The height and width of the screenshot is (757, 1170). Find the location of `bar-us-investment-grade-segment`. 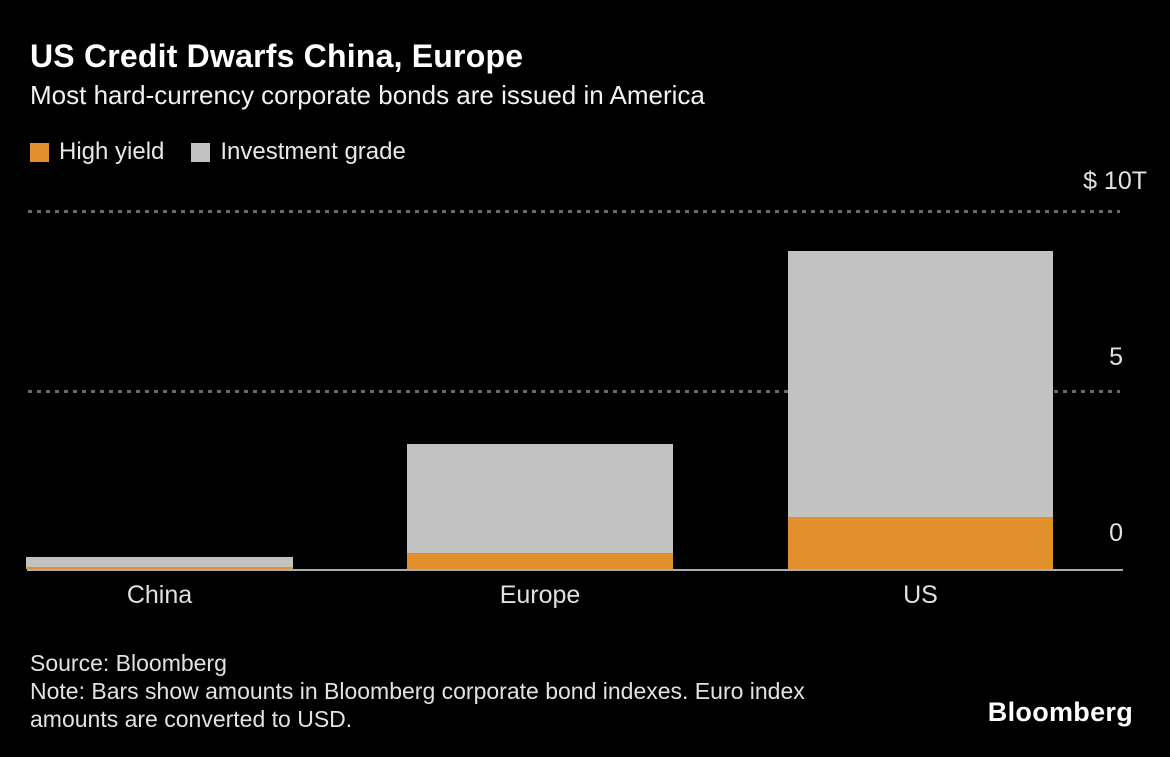

bar-us-investment-grade-segment is located at coordinates (920, 384).